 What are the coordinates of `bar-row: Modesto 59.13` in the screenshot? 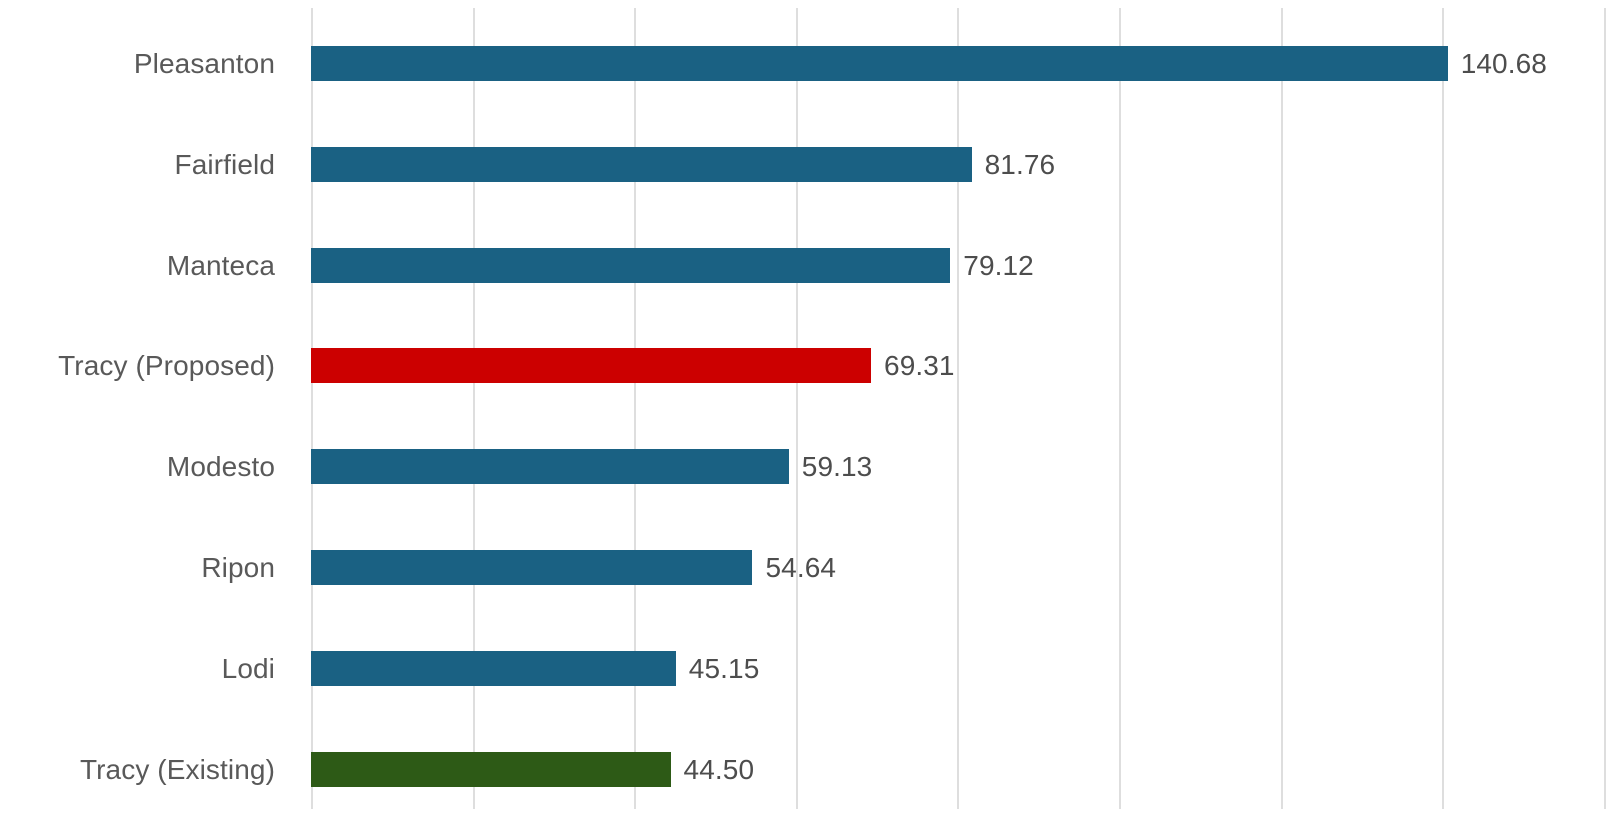 It's located at (809, 467).